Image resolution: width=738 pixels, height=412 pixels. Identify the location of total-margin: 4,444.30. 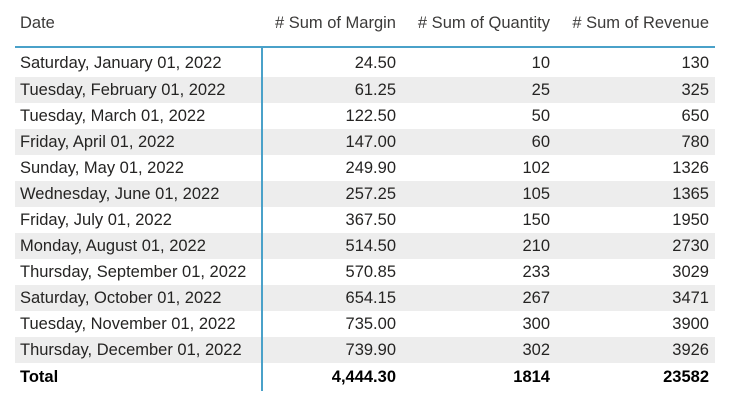
(363, 376).